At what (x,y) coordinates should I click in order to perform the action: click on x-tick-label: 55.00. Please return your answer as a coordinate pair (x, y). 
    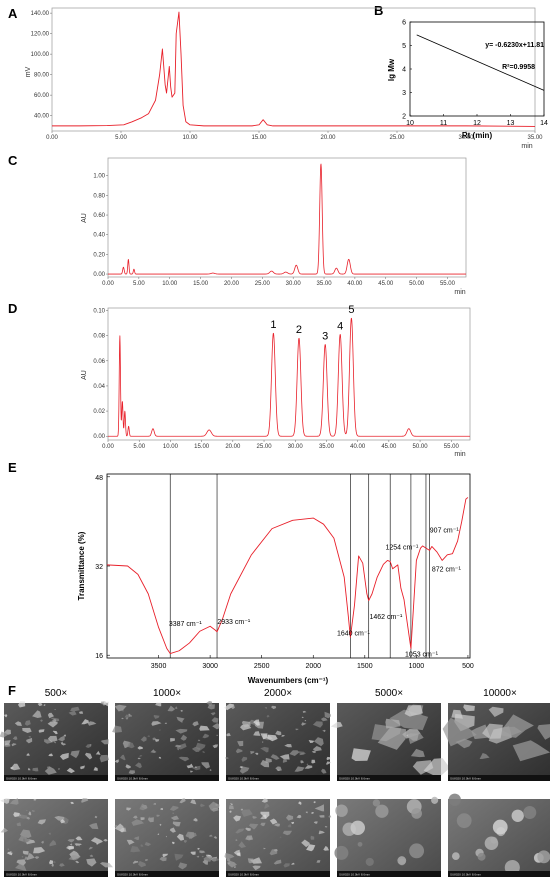
    Looking at the image, I should click on (452, 447).